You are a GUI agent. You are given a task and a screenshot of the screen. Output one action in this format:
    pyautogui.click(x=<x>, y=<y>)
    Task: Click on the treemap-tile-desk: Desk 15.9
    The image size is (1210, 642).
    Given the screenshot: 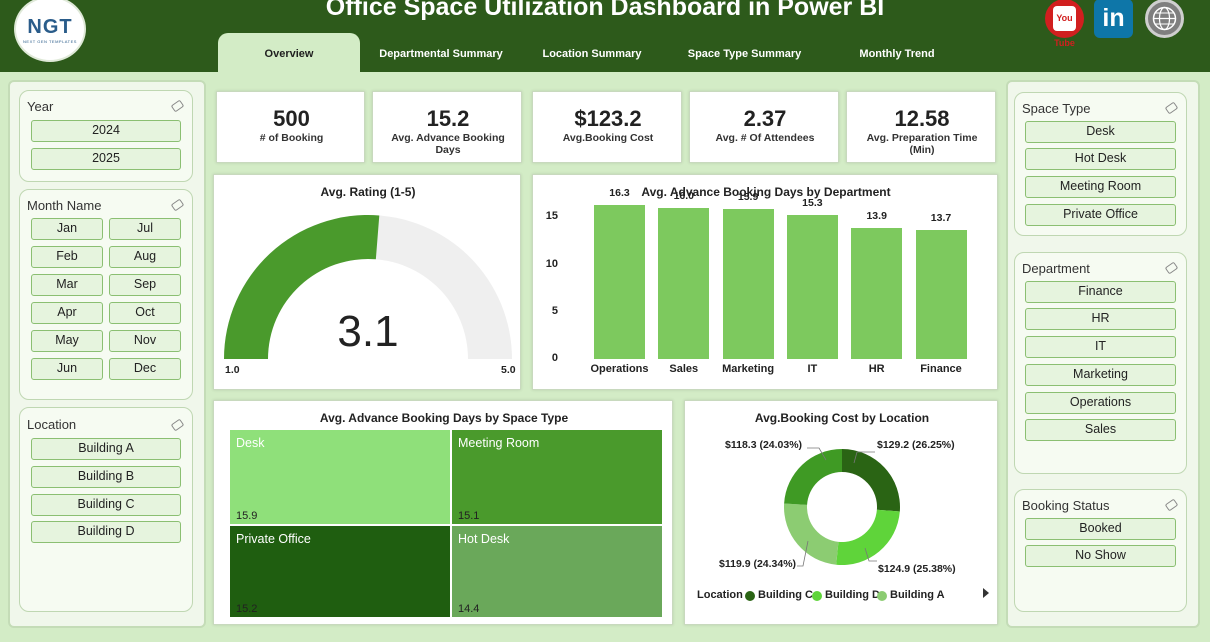 What is the action you would take?
    pyautogui.click(x=340, y=477)
    